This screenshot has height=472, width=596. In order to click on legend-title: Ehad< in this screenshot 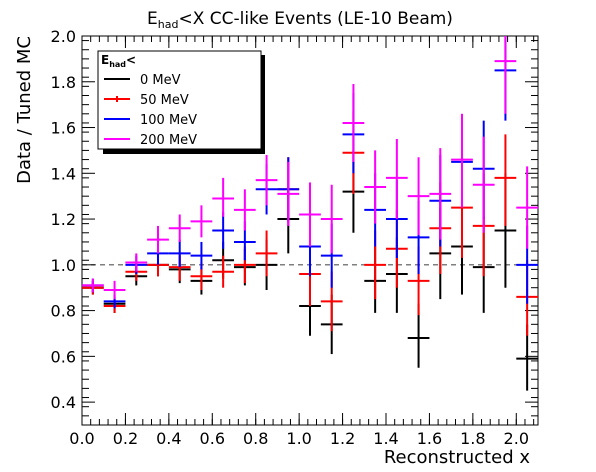, I will do `click(118, 61)`.